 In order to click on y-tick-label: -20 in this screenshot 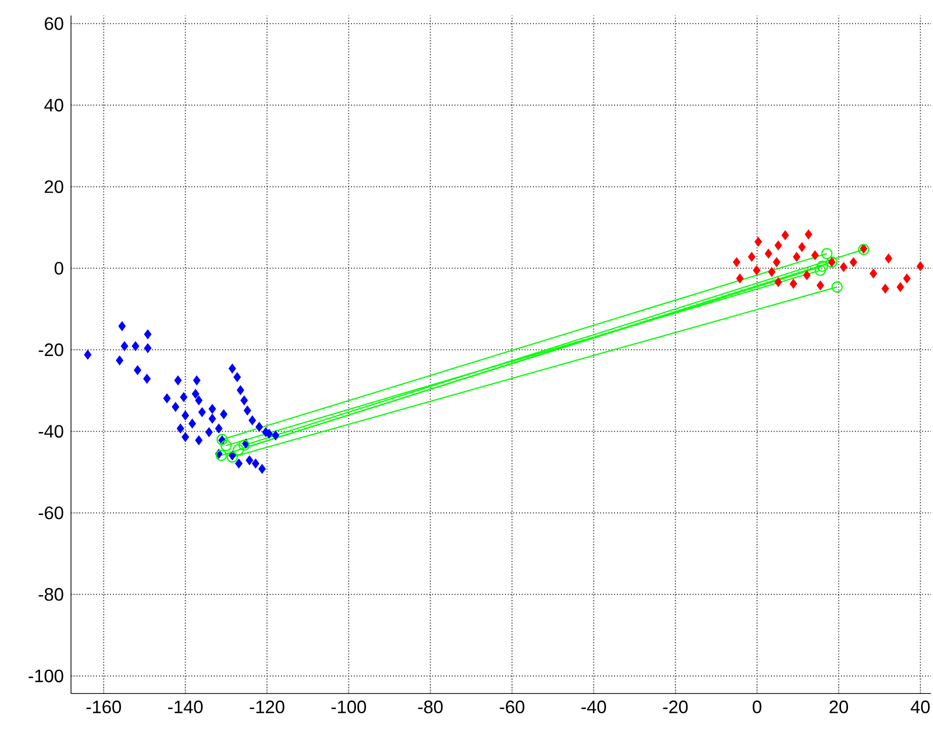, I will do `click(51, 349)`.